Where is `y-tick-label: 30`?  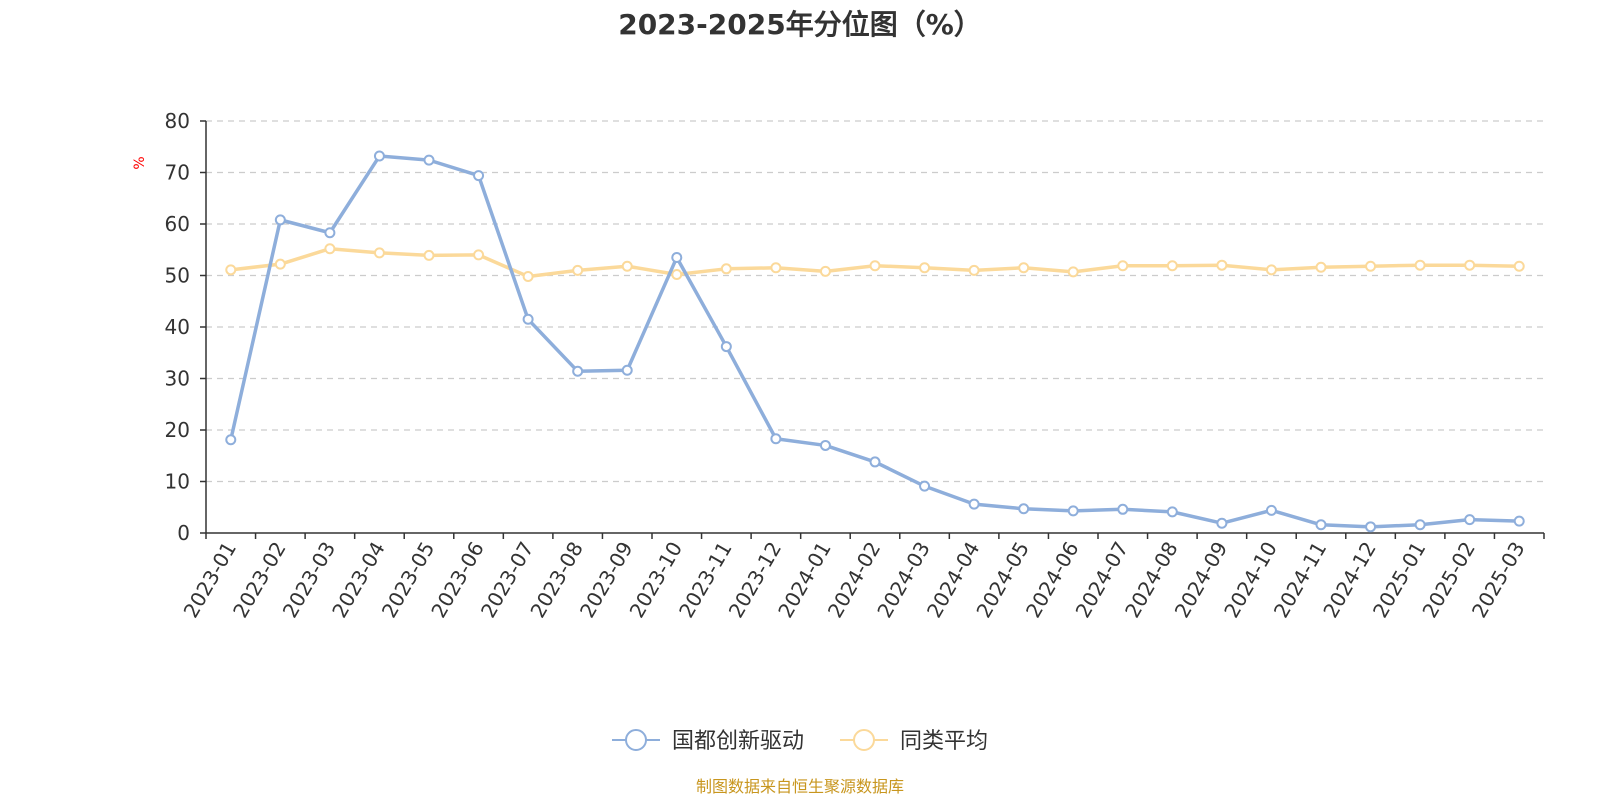 y-tick-label: 30 is located at coordinates (177, 379).